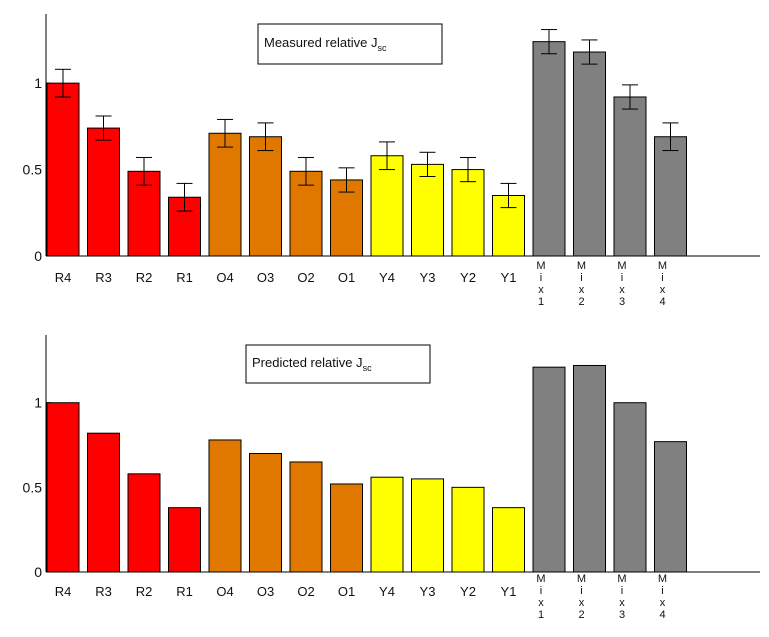  What do you see at coordinates (306, 517) in the screenshot?
I see `bar-O2` at bounding box center [306, 517].